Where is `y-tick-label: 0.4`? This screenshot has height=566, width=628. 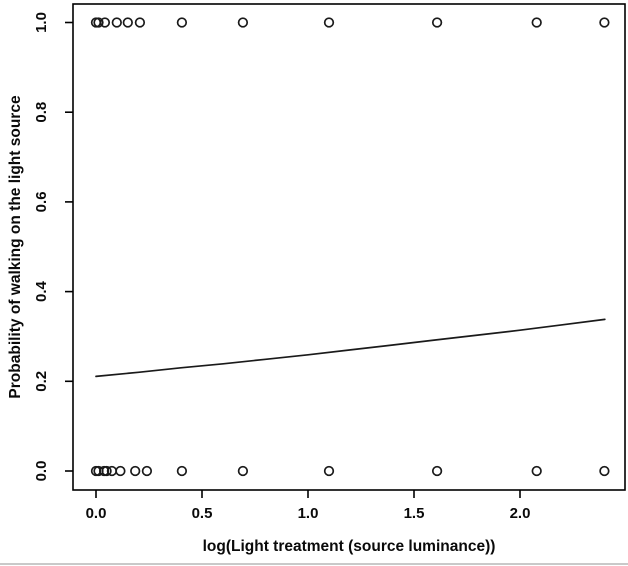 y-tick-label: 0.4 is located at coordinates (41, 292).